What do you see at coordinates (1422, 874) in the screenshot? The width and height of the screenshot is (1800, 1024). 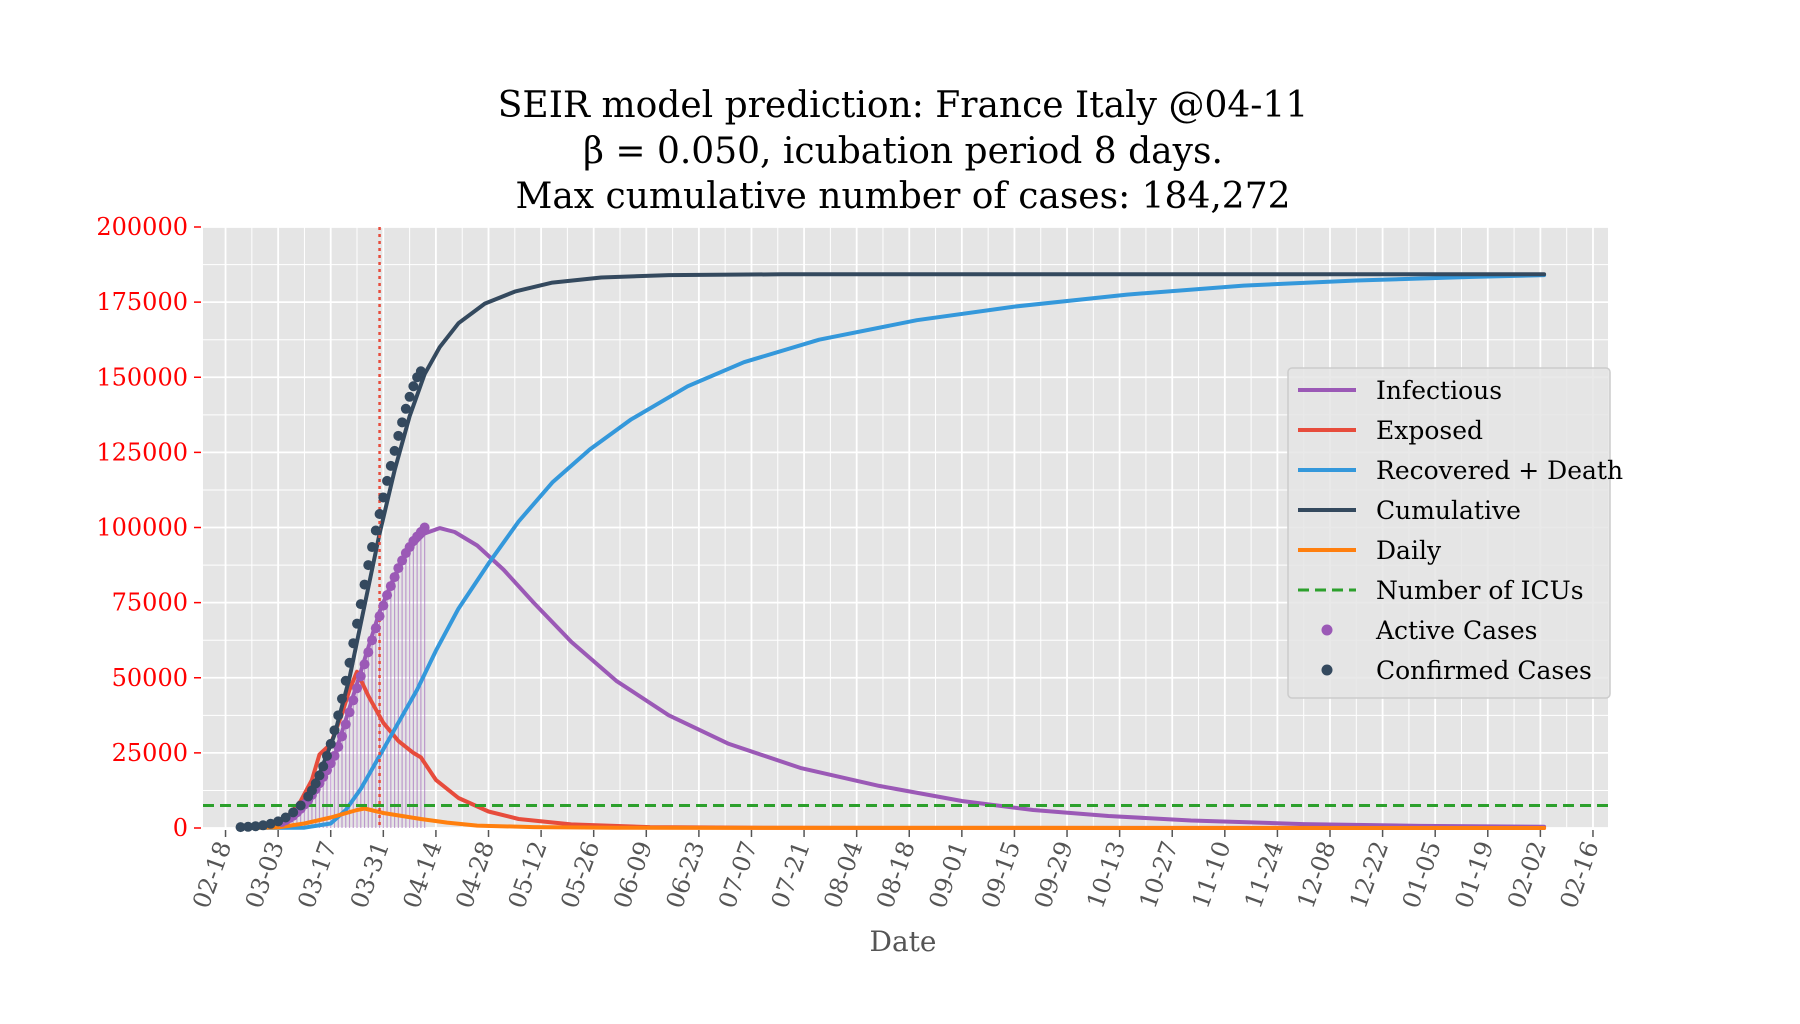 I see `x-tick-label: 01-05` at bounding box center [1422, 874].